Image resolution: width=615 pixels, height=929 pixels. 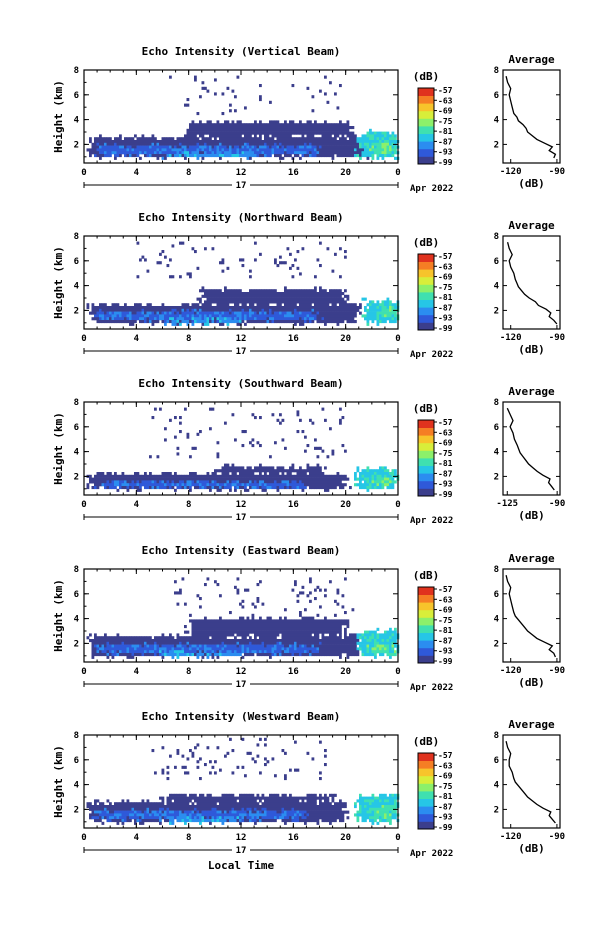 What do you see at coordinates (496, 403) in the screenshot?
I see `average-y-tick-label: 8` at bounding box center [496, 403].